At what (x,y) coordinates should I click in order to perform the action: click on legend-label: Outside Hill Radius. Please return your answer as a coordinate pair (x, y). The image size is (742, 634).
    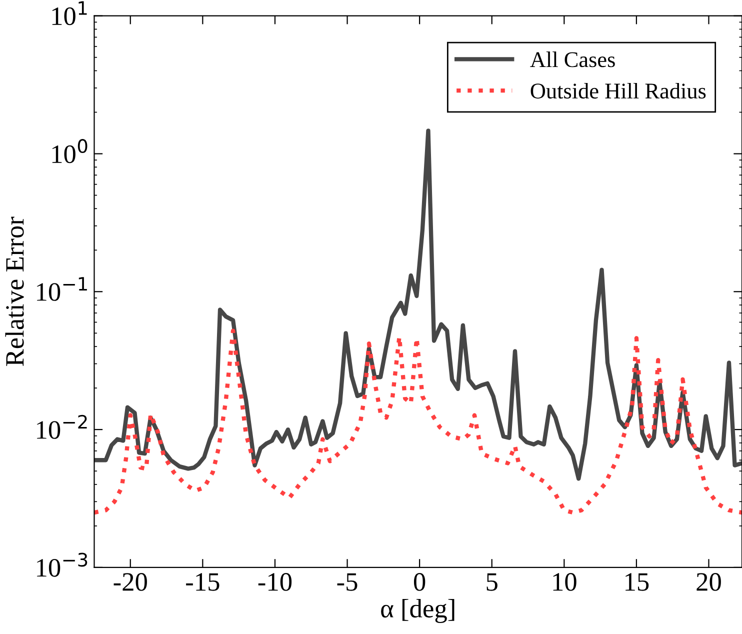
    Looking at the image, I should click on (618, 90).